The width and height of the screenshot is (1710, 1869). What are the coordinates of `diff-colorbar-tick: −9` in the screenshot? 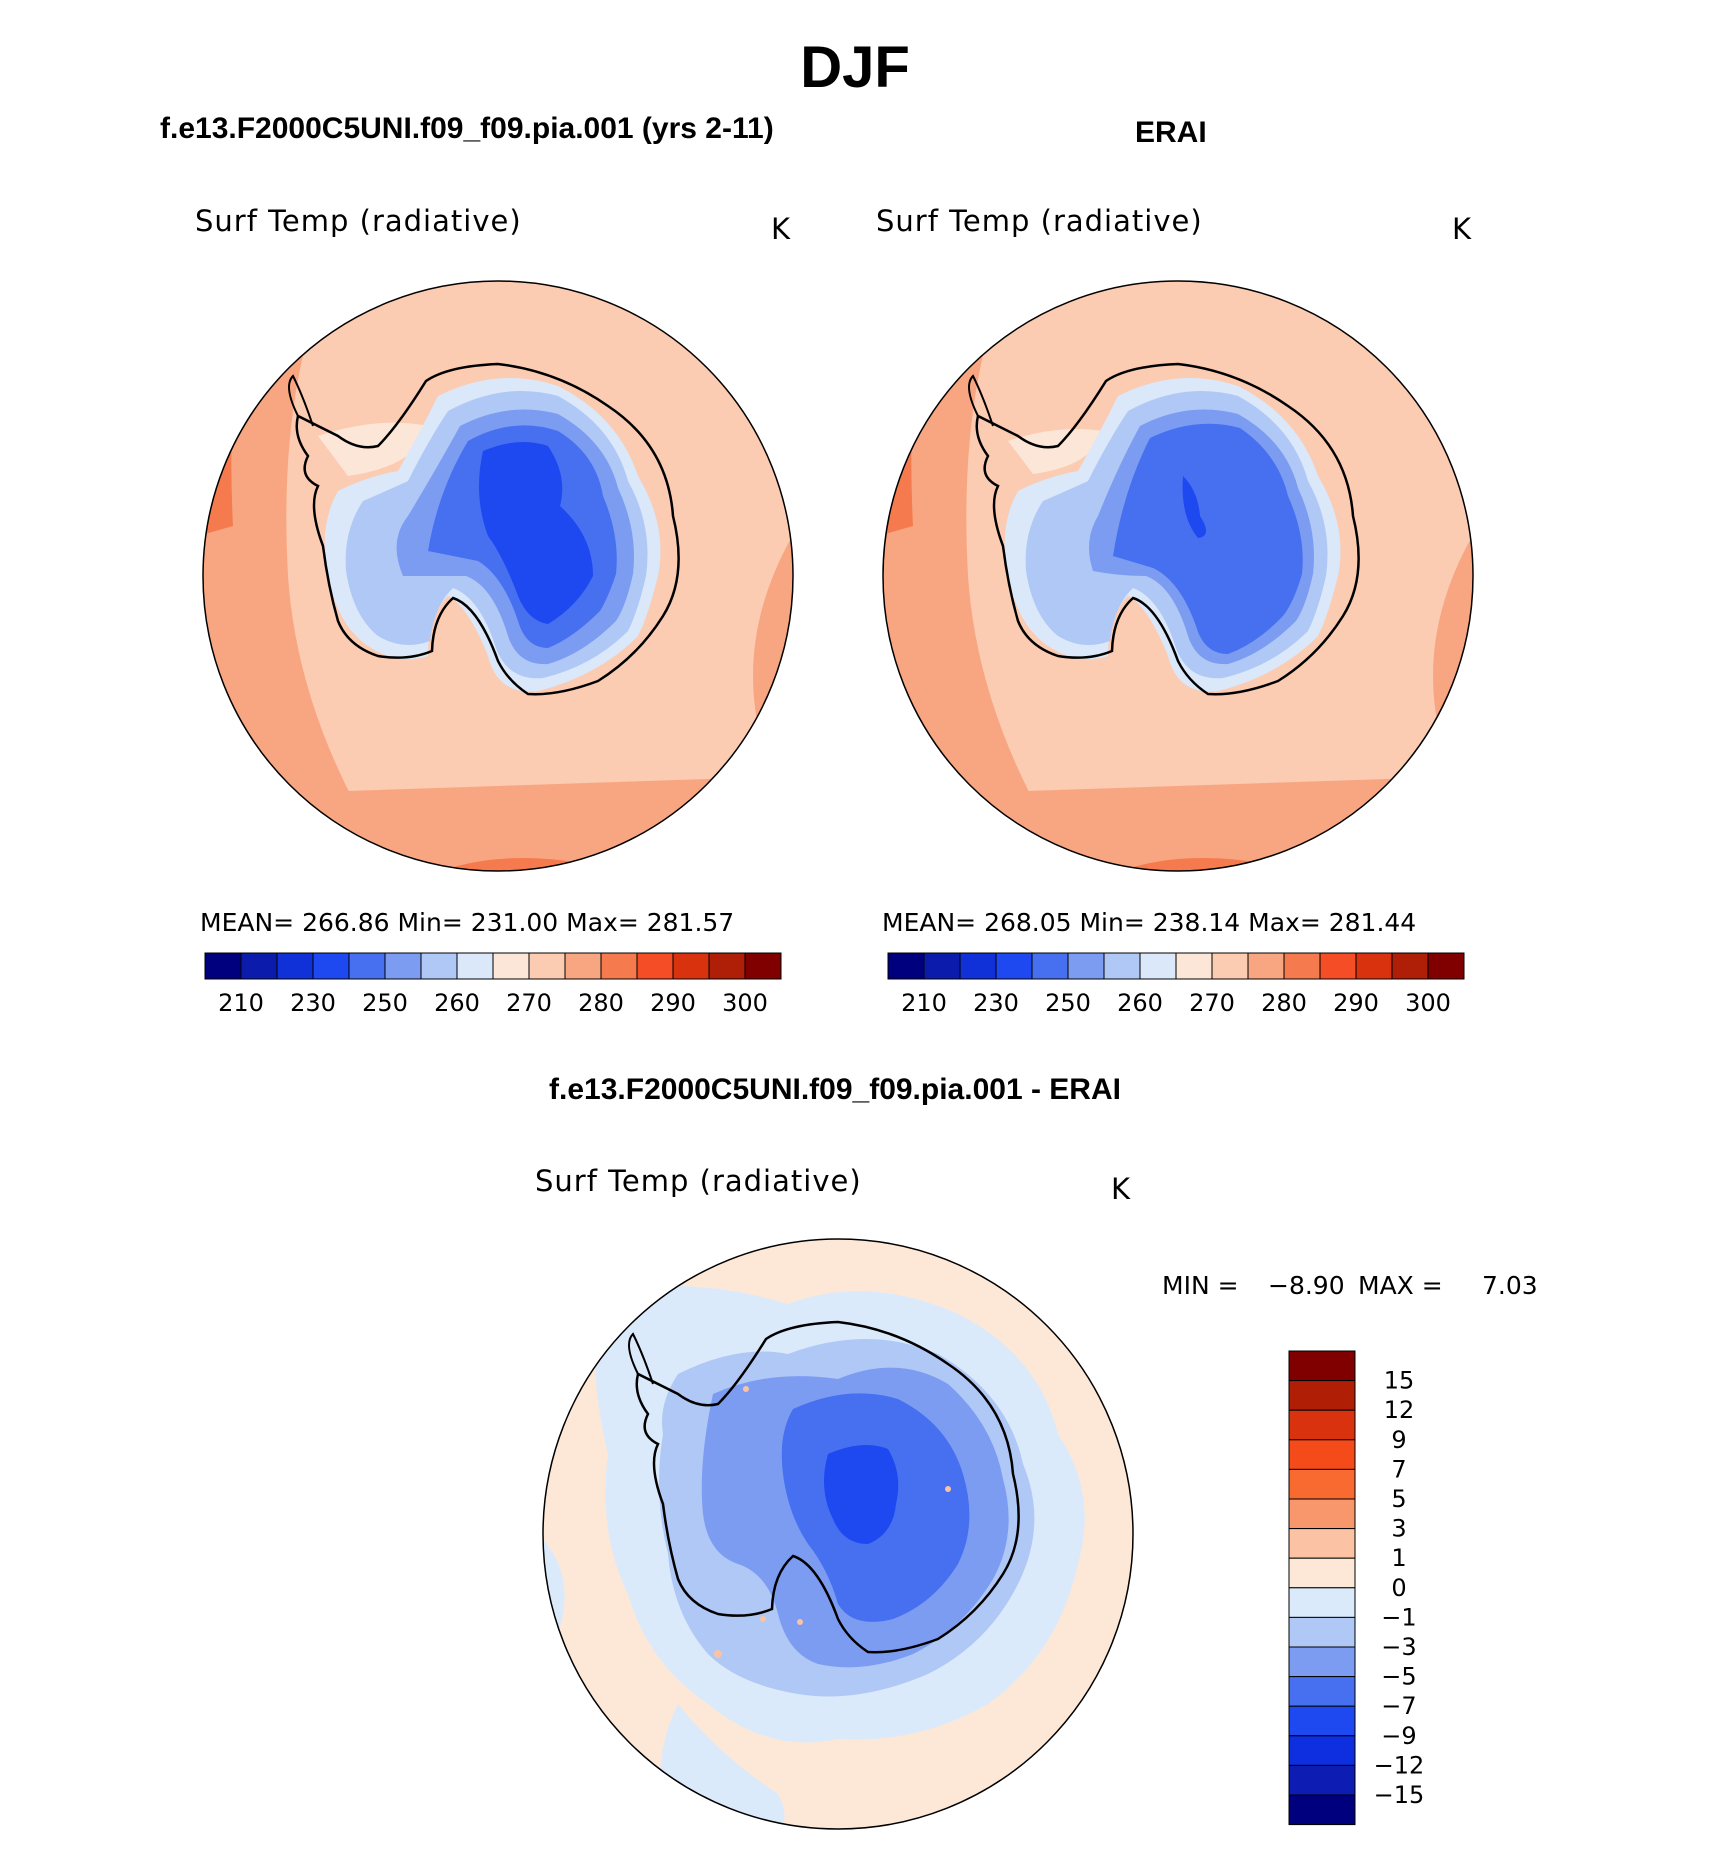 It's located at (1398, 1736).